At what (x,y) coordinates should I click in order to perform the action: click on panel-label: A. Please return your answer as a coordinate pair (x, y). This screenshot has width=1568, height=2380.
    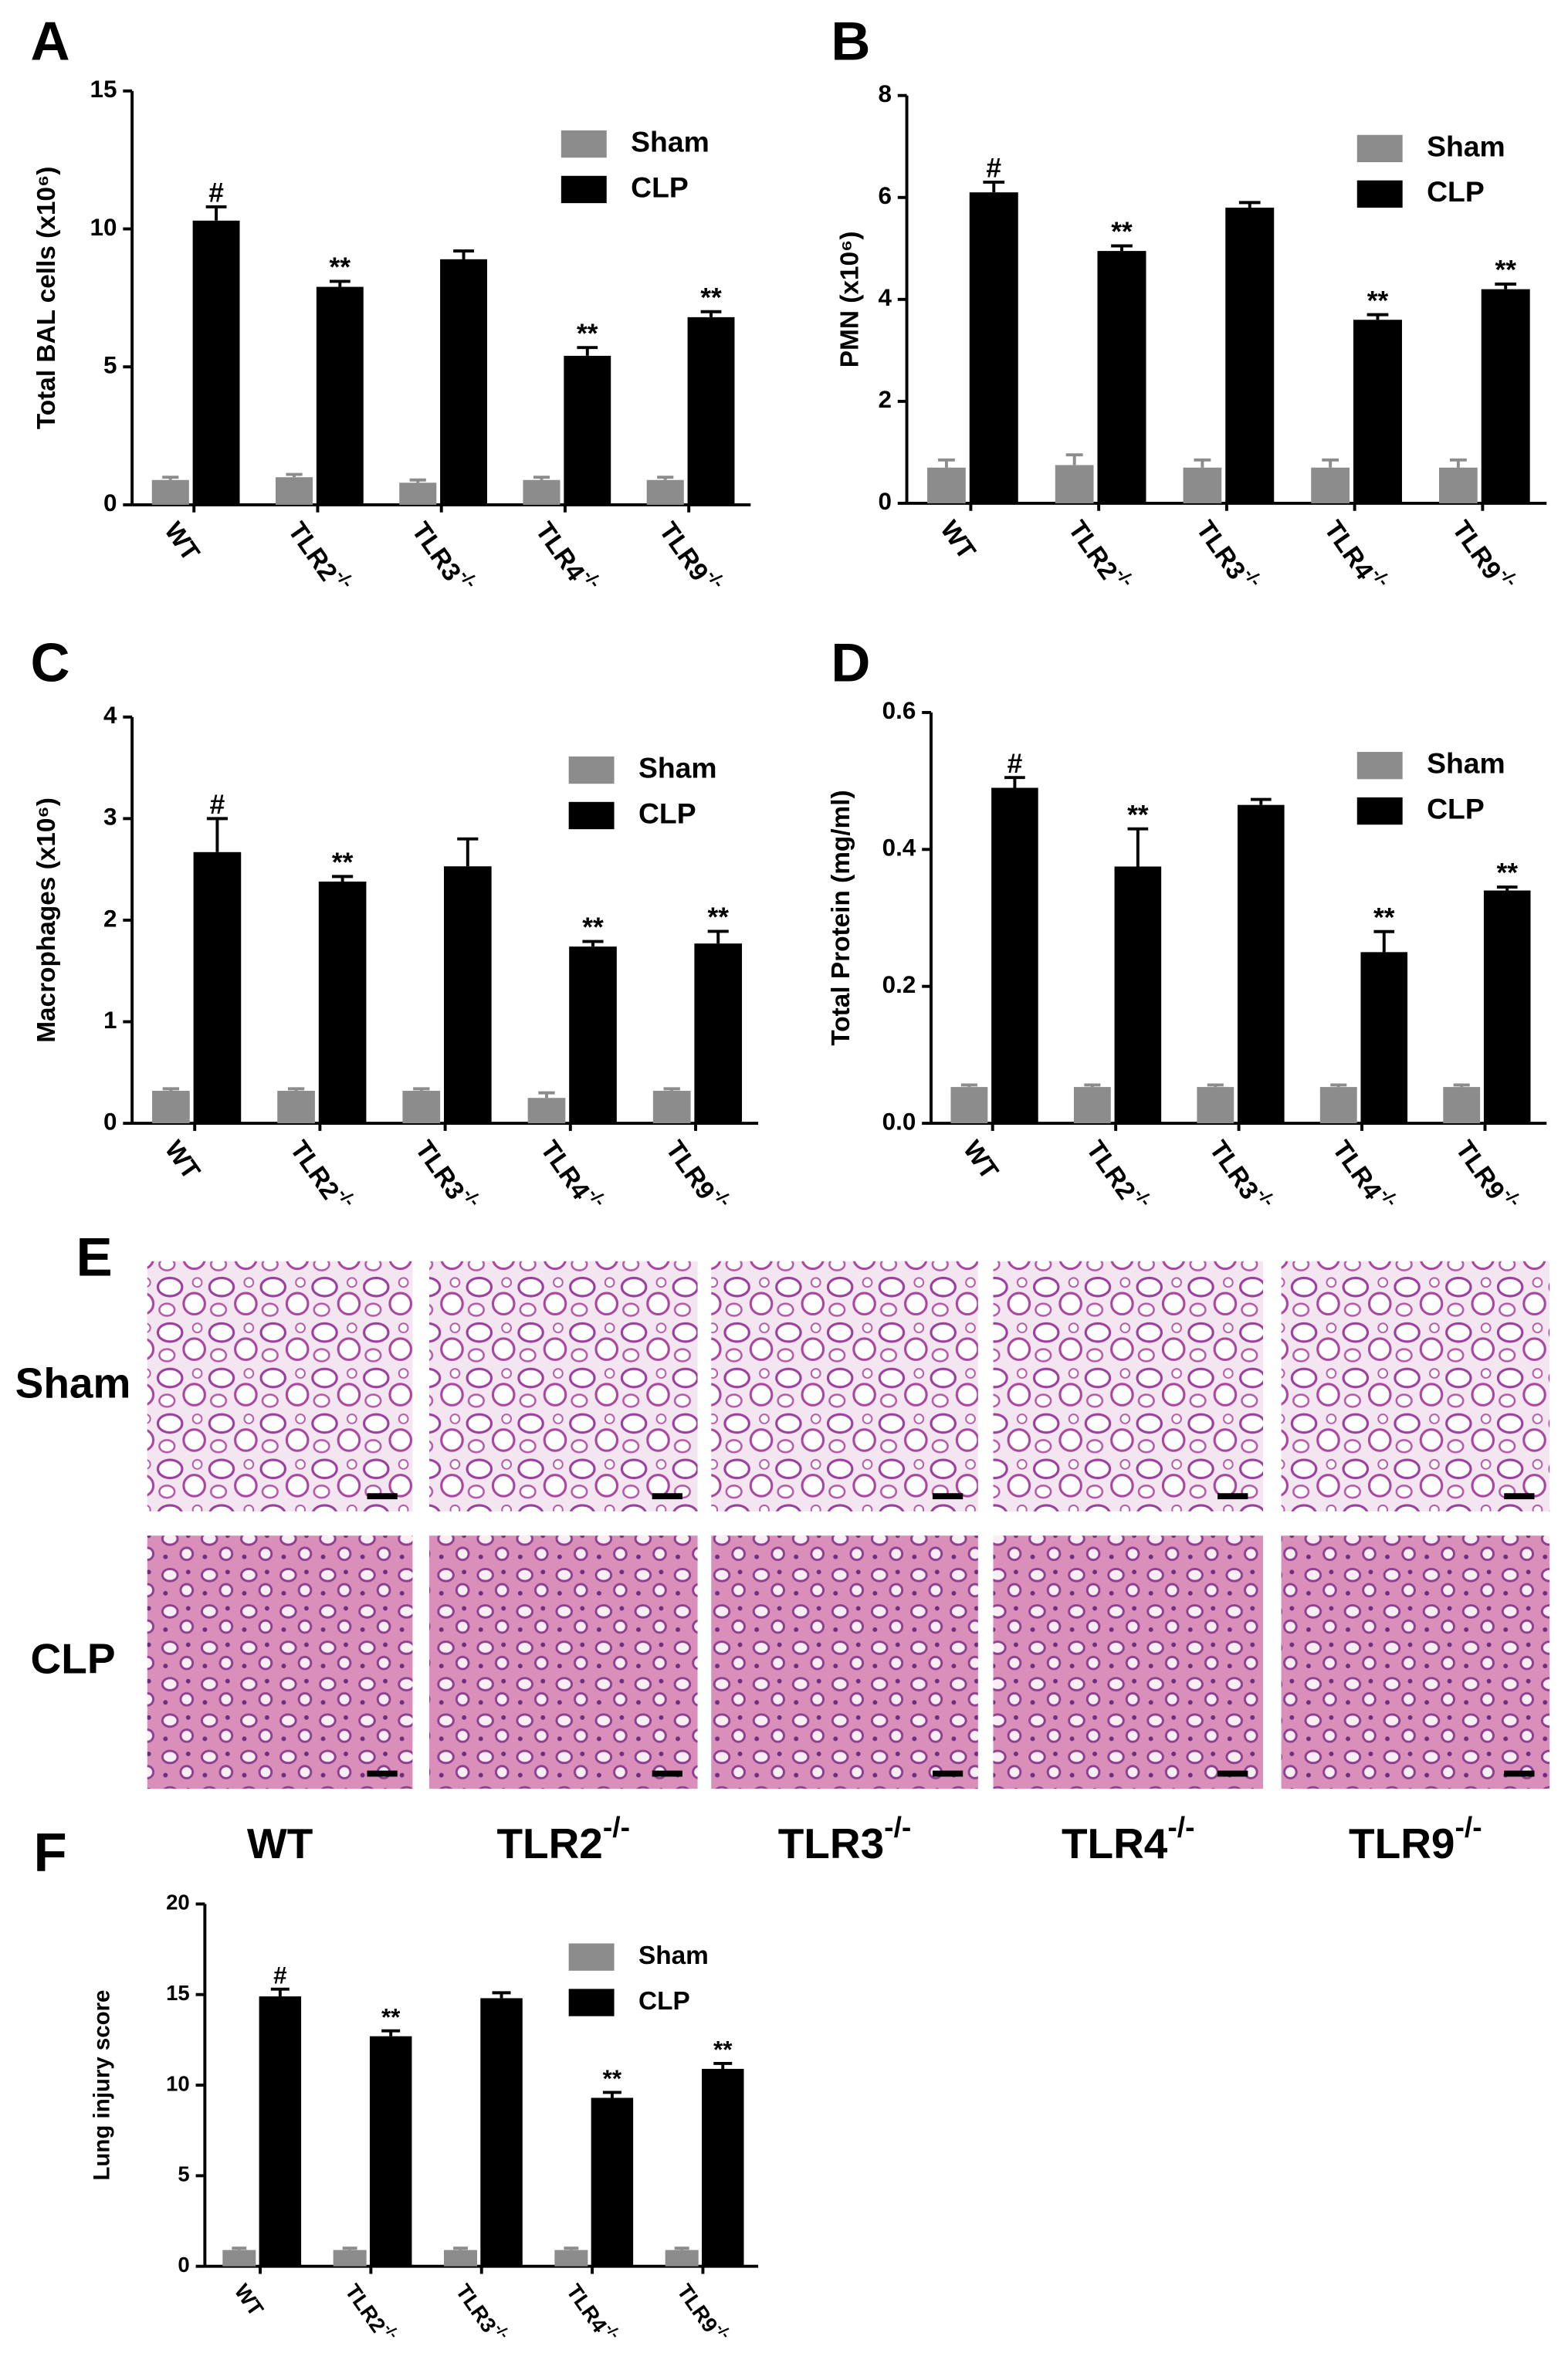
    Looking at the image, I should click on (50, 41).